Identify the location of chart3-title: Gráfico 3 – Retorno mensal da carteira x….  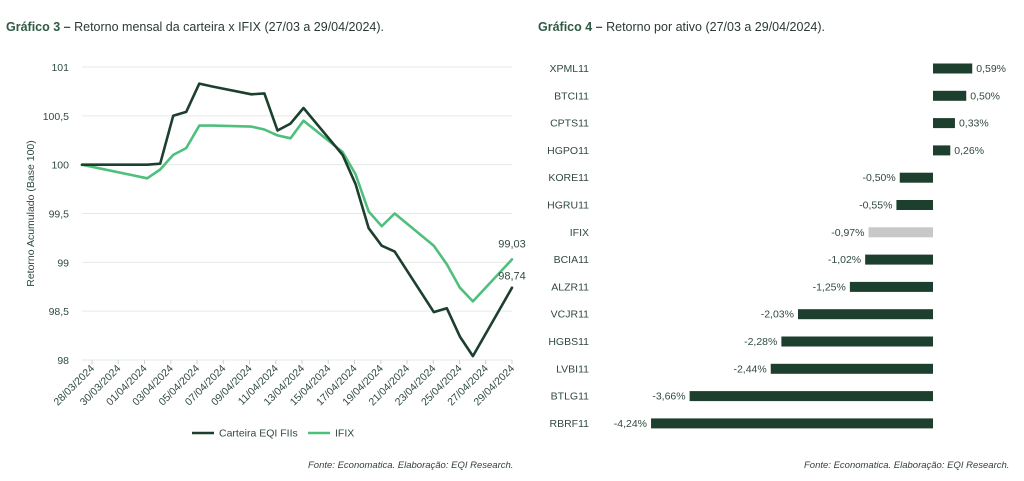
(195, 27).